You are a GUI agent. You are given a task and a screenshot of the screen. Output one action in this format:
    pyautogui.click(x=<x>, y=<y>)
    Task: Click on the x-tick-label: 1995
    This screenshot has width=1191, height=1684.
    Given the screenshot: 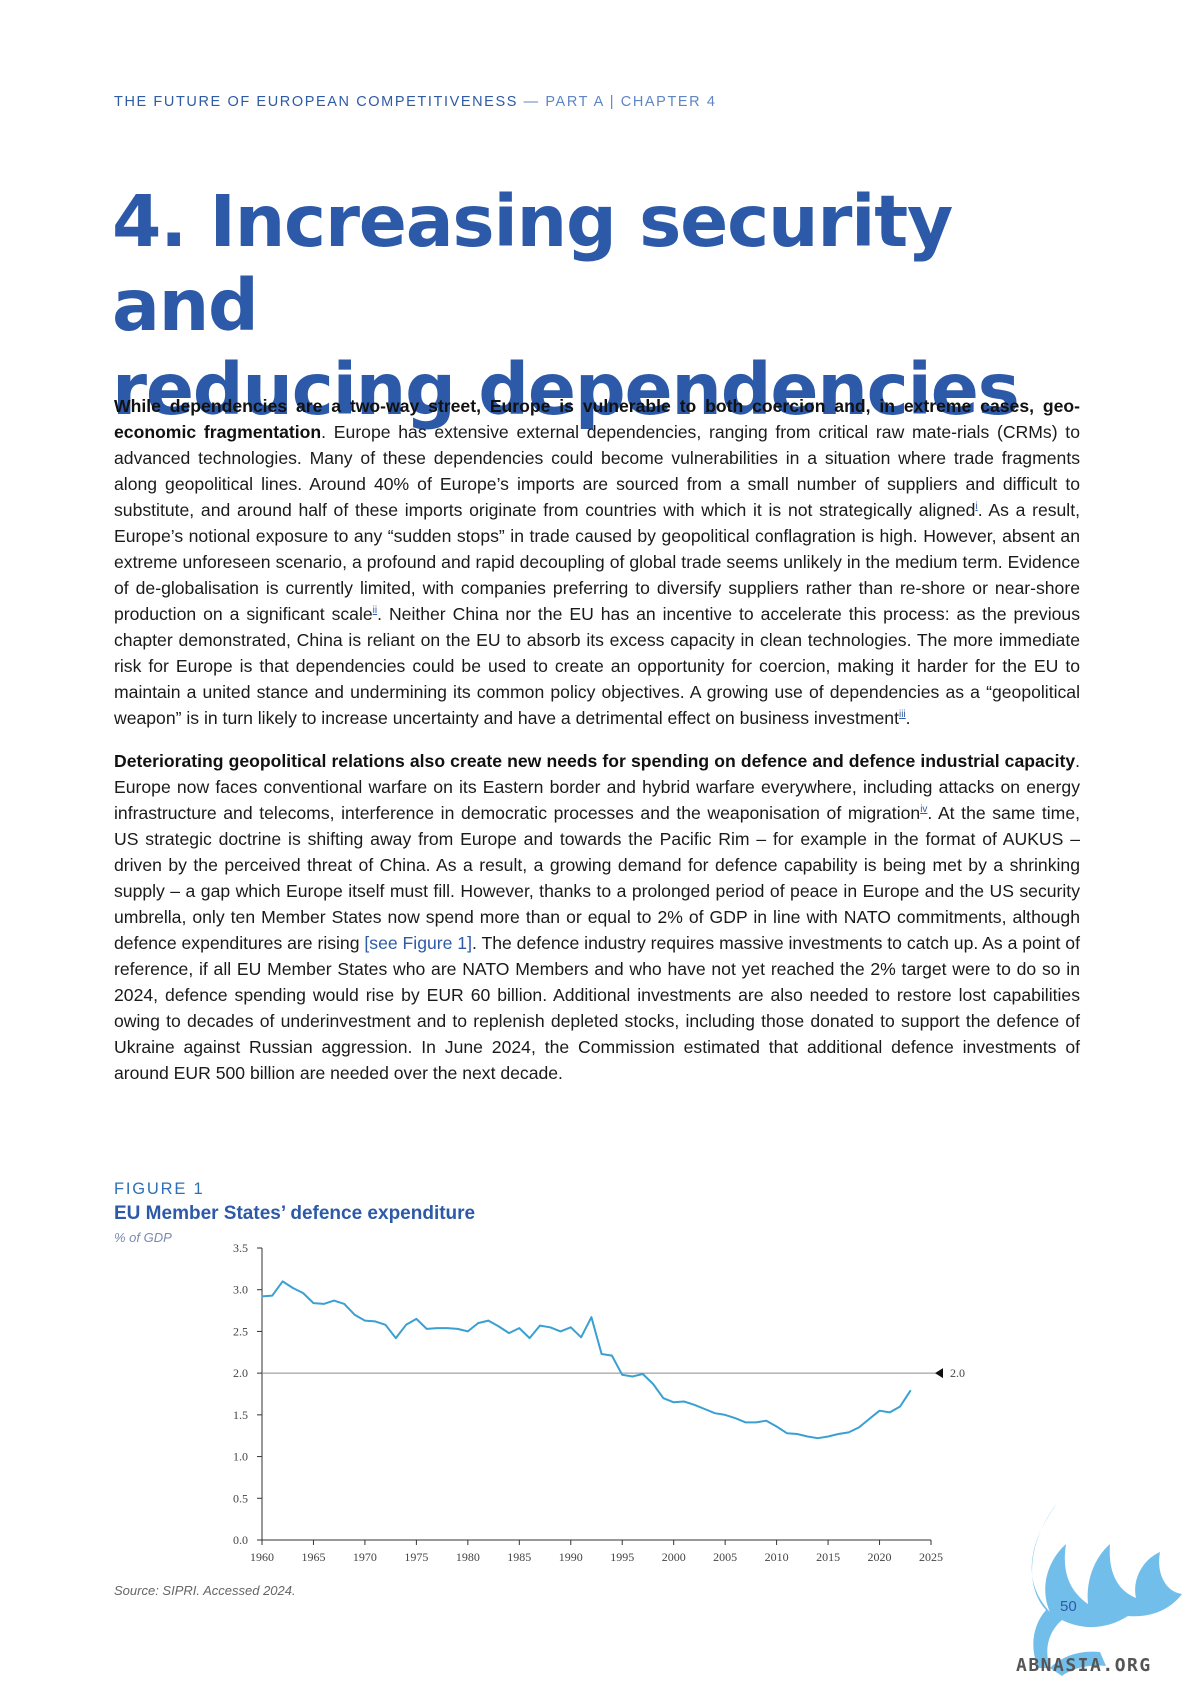 What is the action you would take?
    pyautogui.click(x=622, y=1557)
    